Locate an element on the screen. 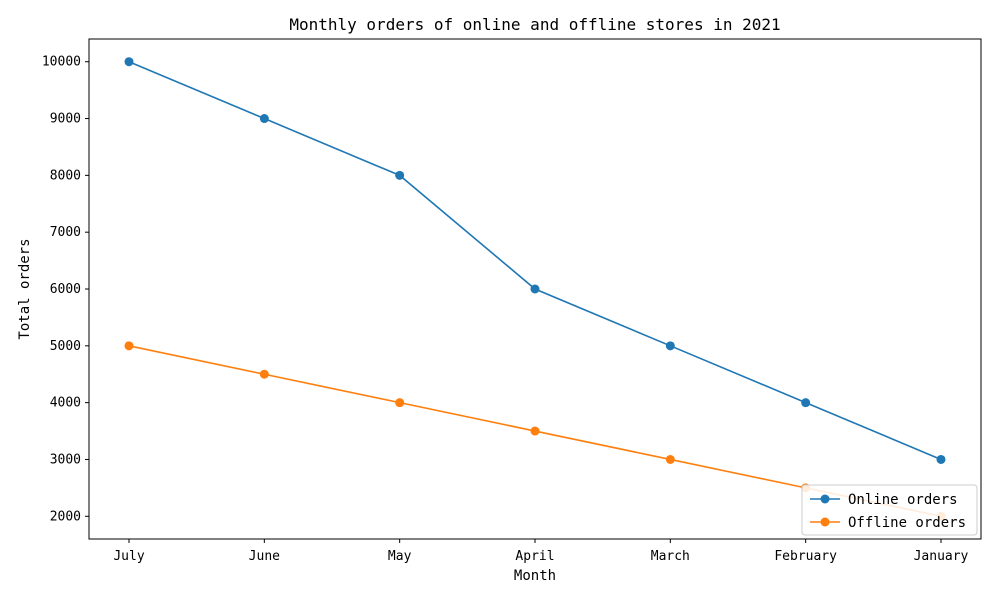 The image size is (1000, 600). x-tick-label: January is located at coordinates (941, 556).